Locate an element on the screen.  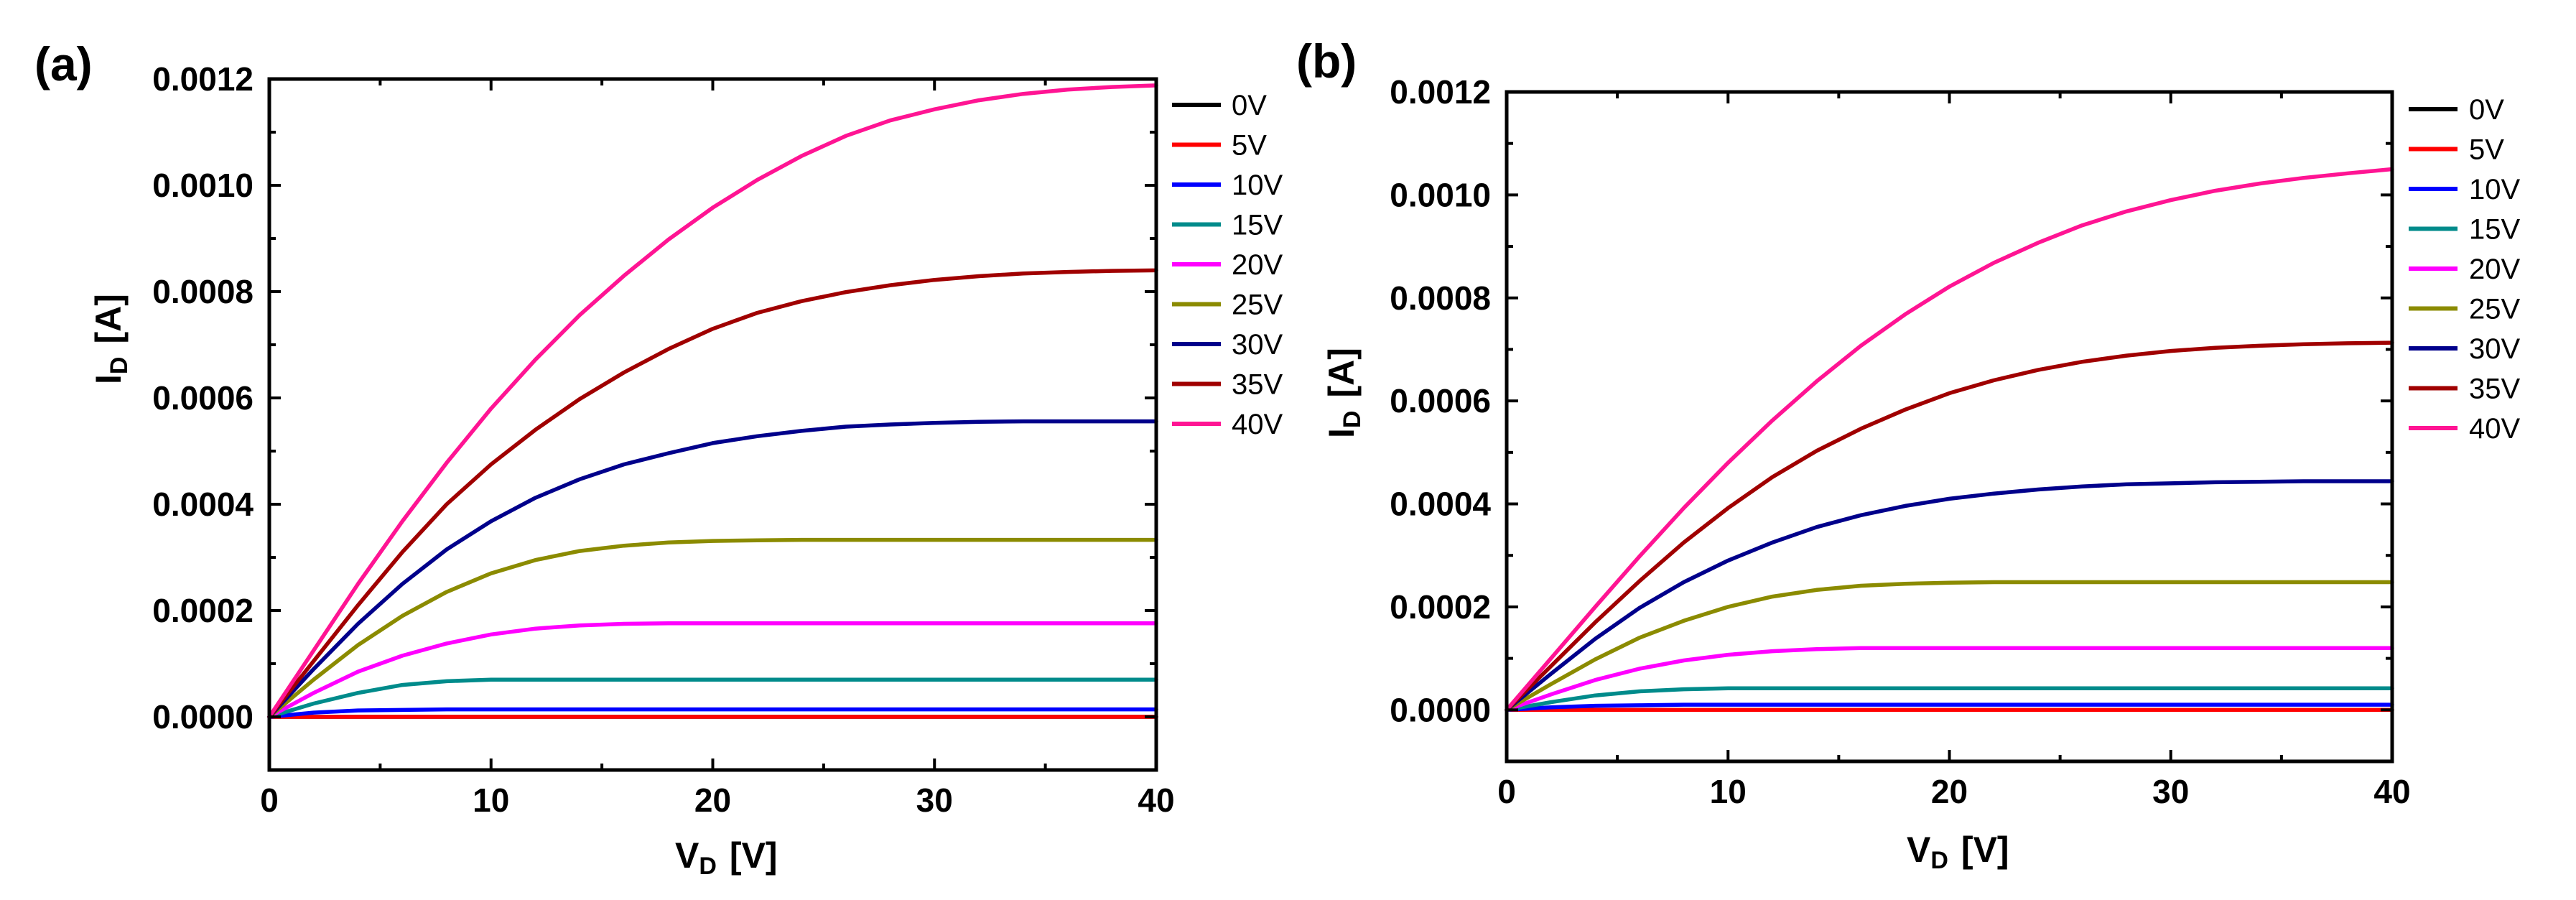
panel-label: (a) is located at coordinates (63, 64).